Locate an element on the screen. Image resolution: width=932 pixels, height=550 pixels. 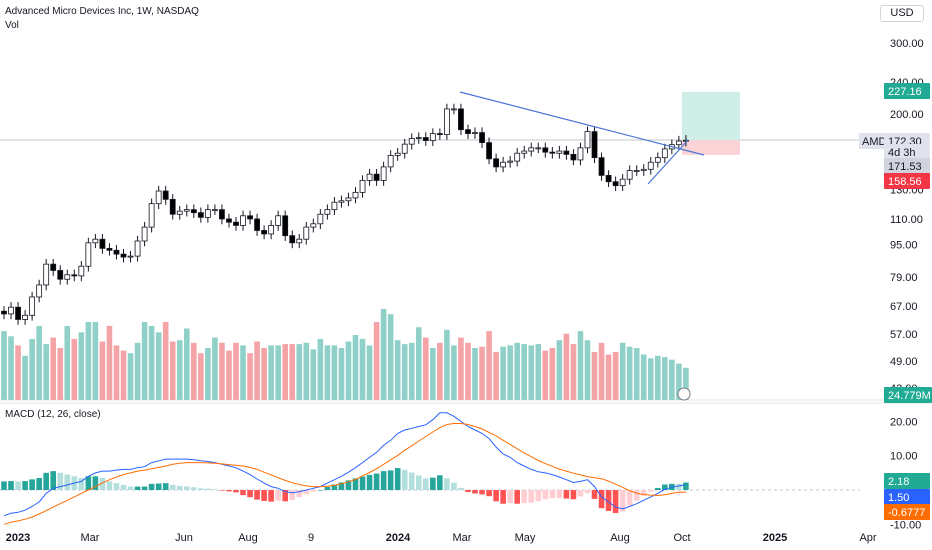
currency-button: USD is located at coordinates (902, 13).